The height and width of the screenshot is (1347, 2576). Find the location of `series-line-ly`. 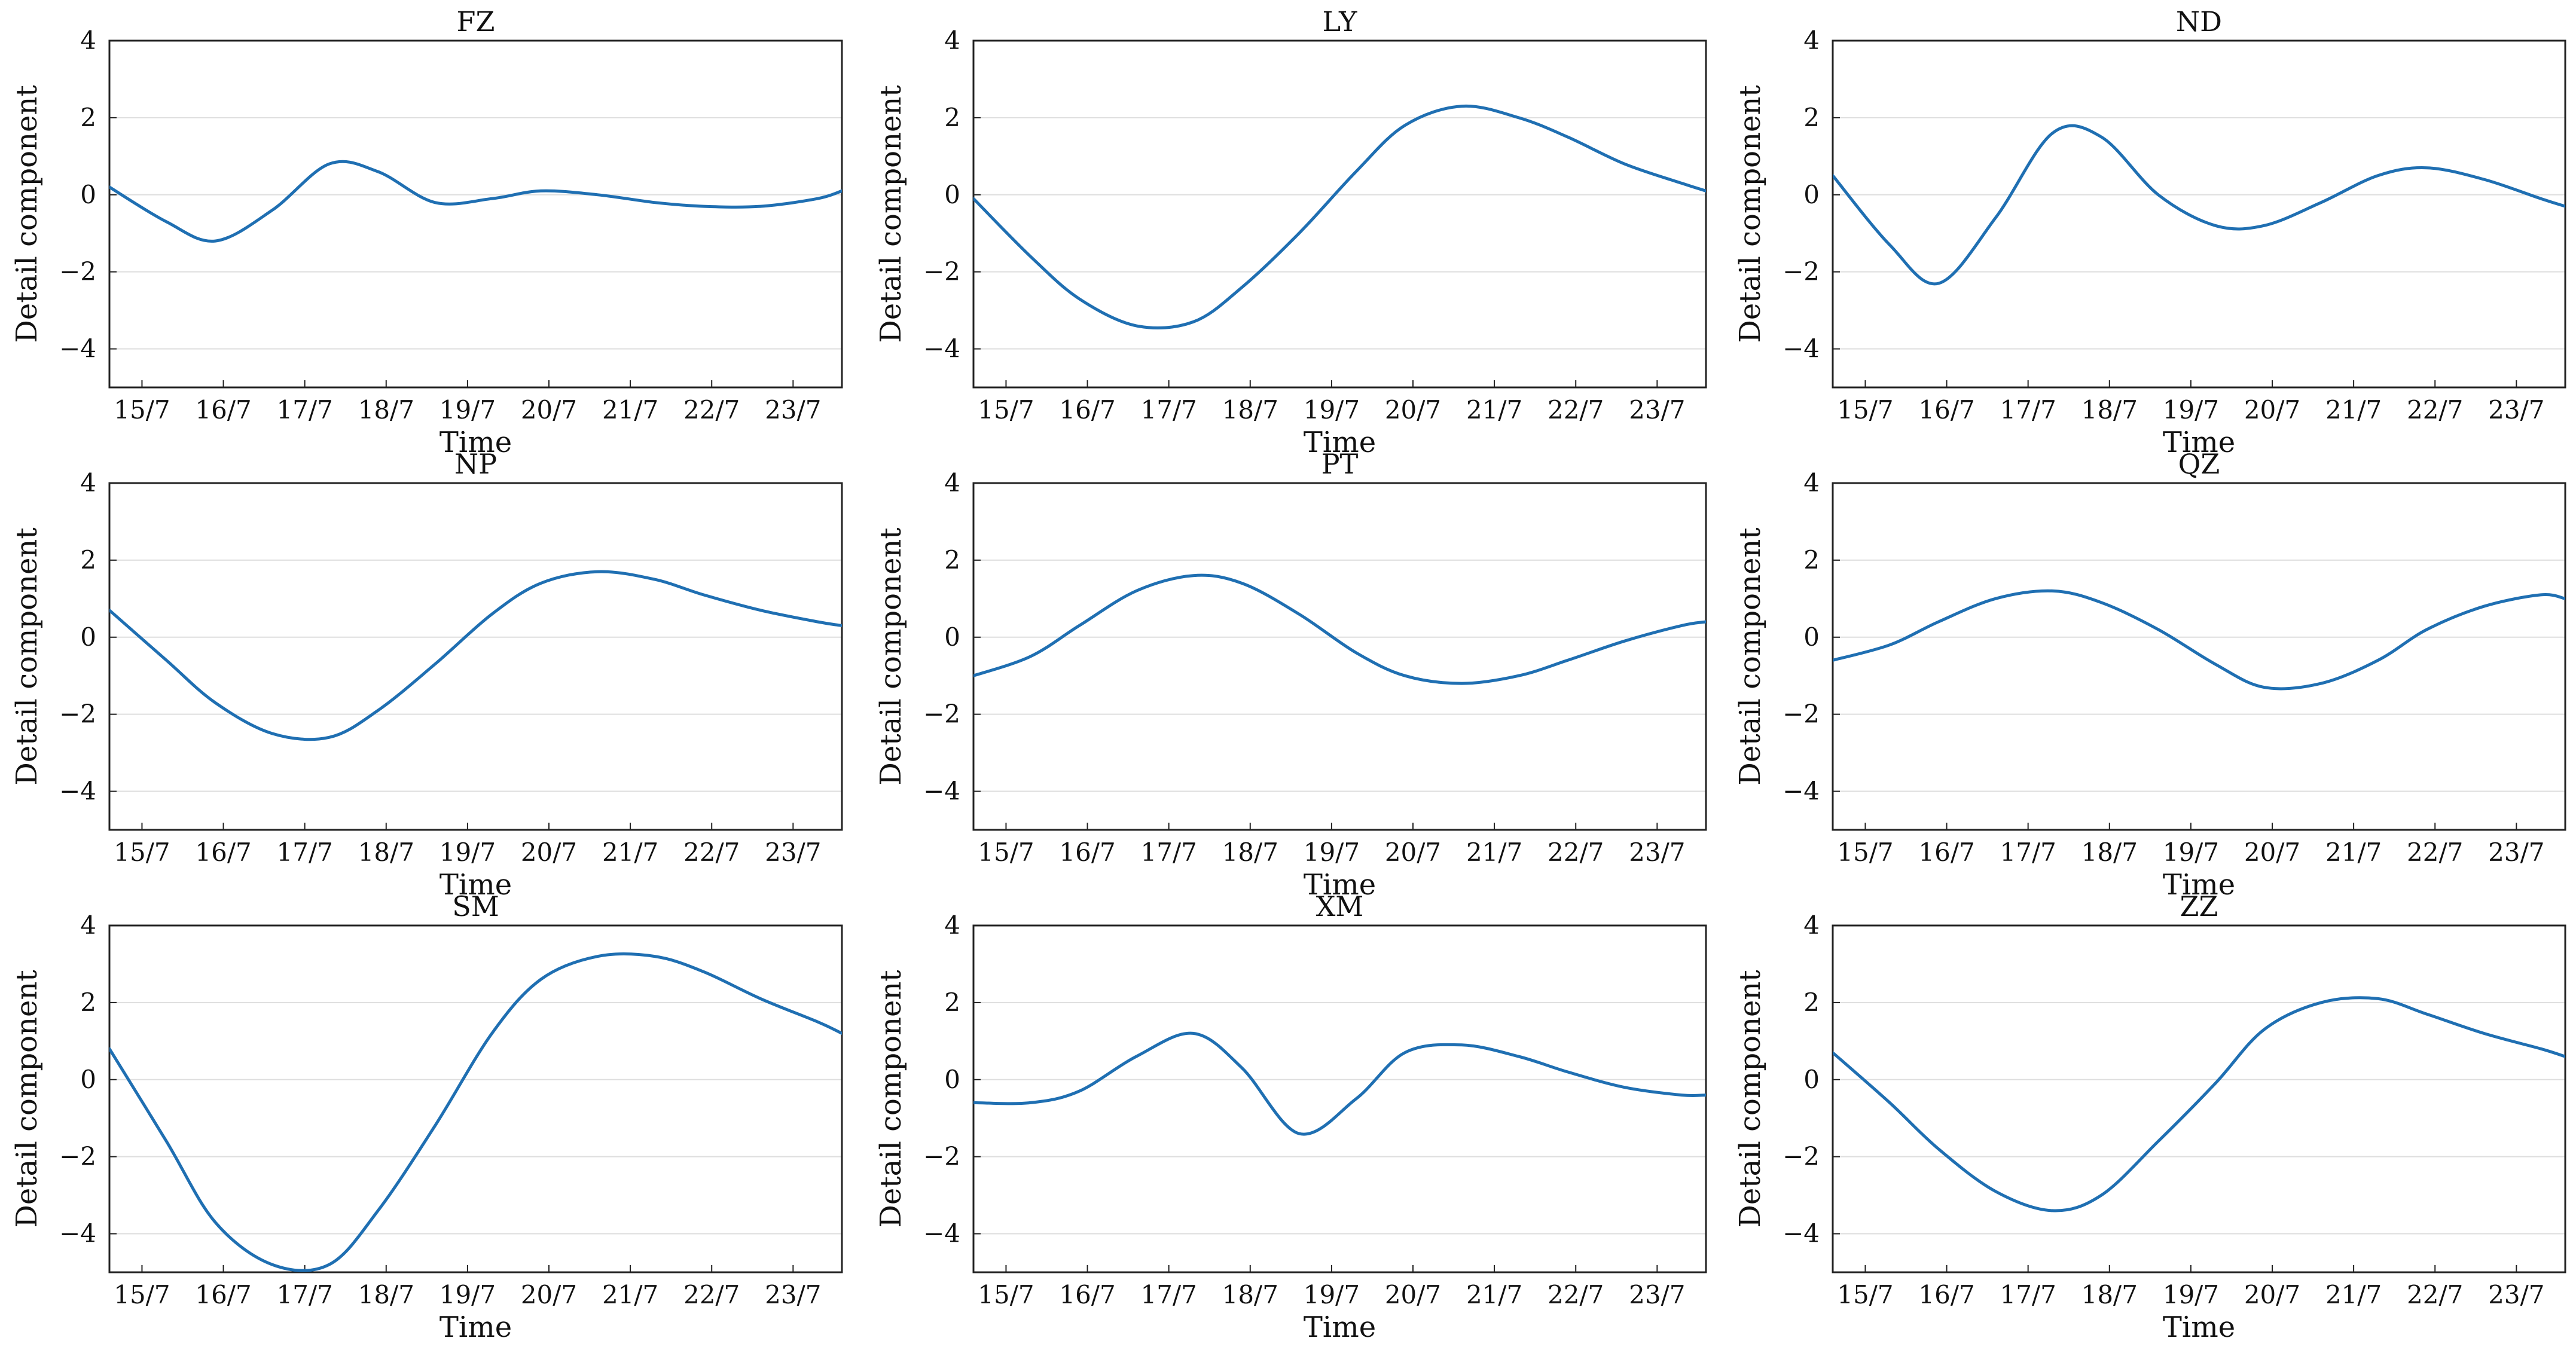

series-line-ly is located at coordinates (1339, 216).